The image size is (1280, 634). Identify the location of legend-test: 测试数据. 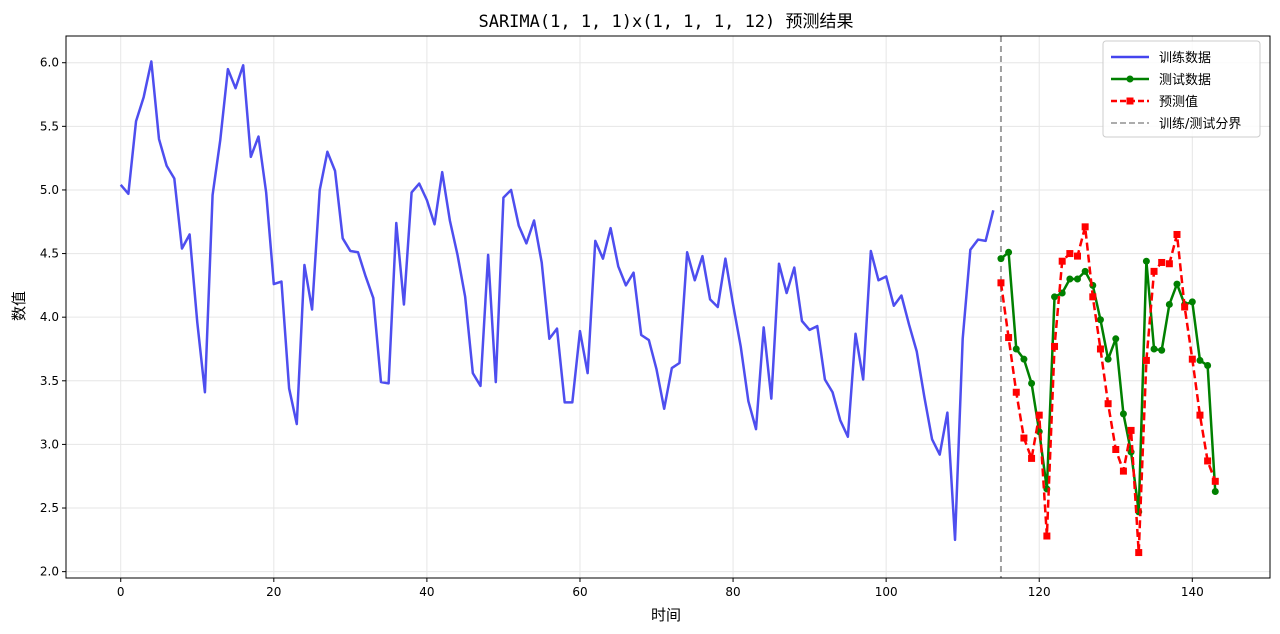
(1161, 80).